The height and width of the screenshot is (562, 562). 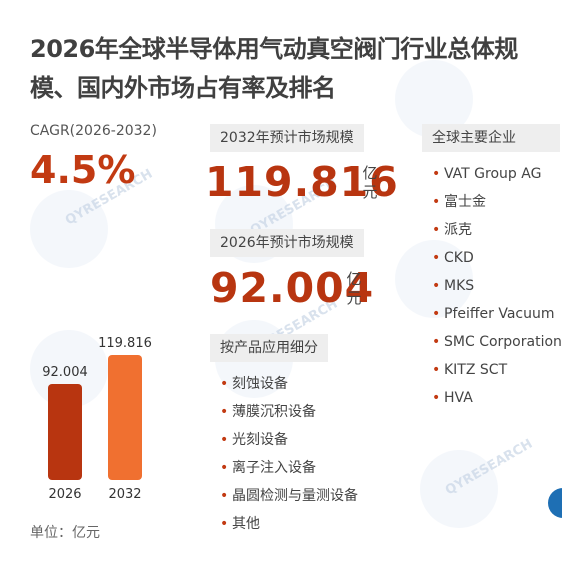 I want to click on forecast-2026-unit: 亿元, so click(x=354, y=288).